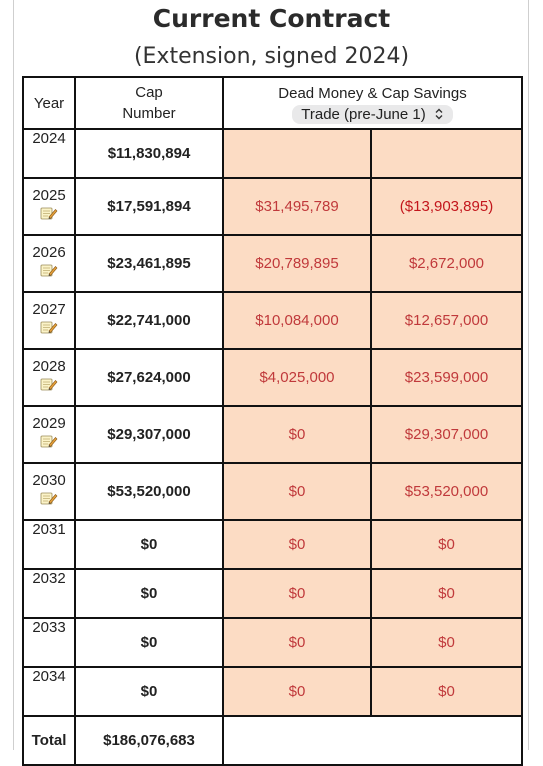 This screenshot has width=543, height=766. I want to click on dead-money-cell, so click(297, 153).